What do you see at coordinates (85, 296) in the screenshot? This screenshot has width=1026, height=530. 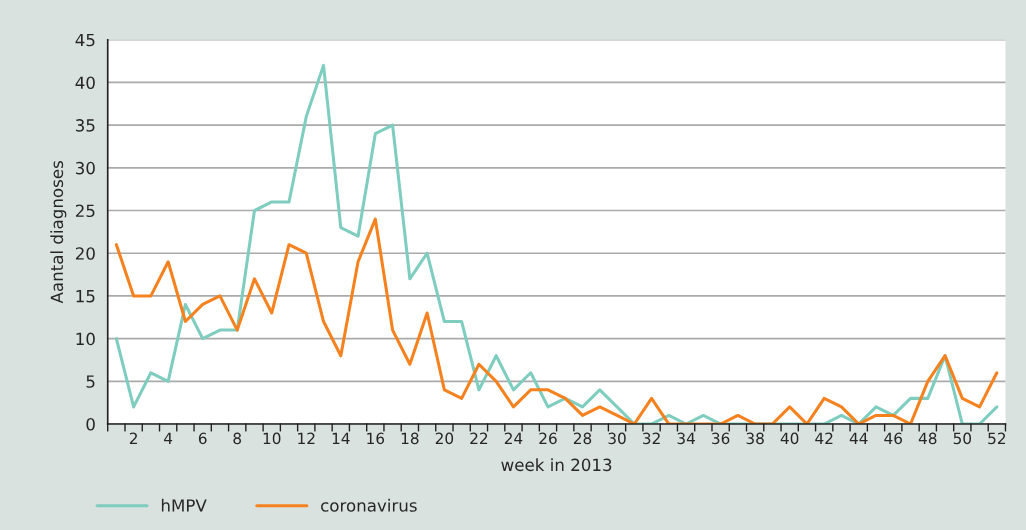 I see `y-tick-label: 15` at bounding box center [85, 296].